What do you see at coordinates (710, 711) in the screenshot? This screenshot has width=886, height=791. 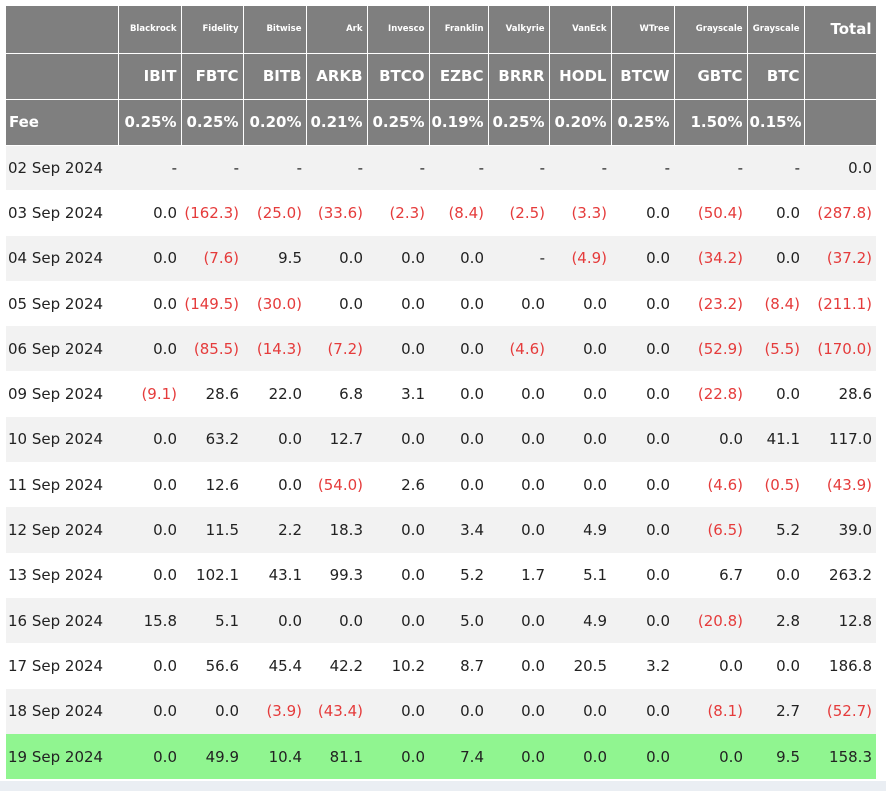 I see `flow-cell: (8.1)` at bounding box center [710, 711].